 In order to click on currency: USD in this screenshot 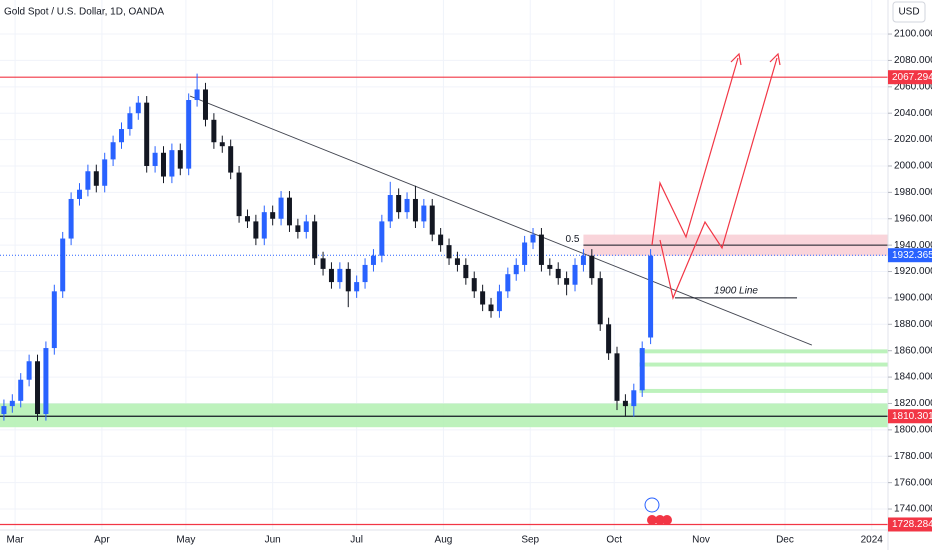, I will do `click(908, 12)`.